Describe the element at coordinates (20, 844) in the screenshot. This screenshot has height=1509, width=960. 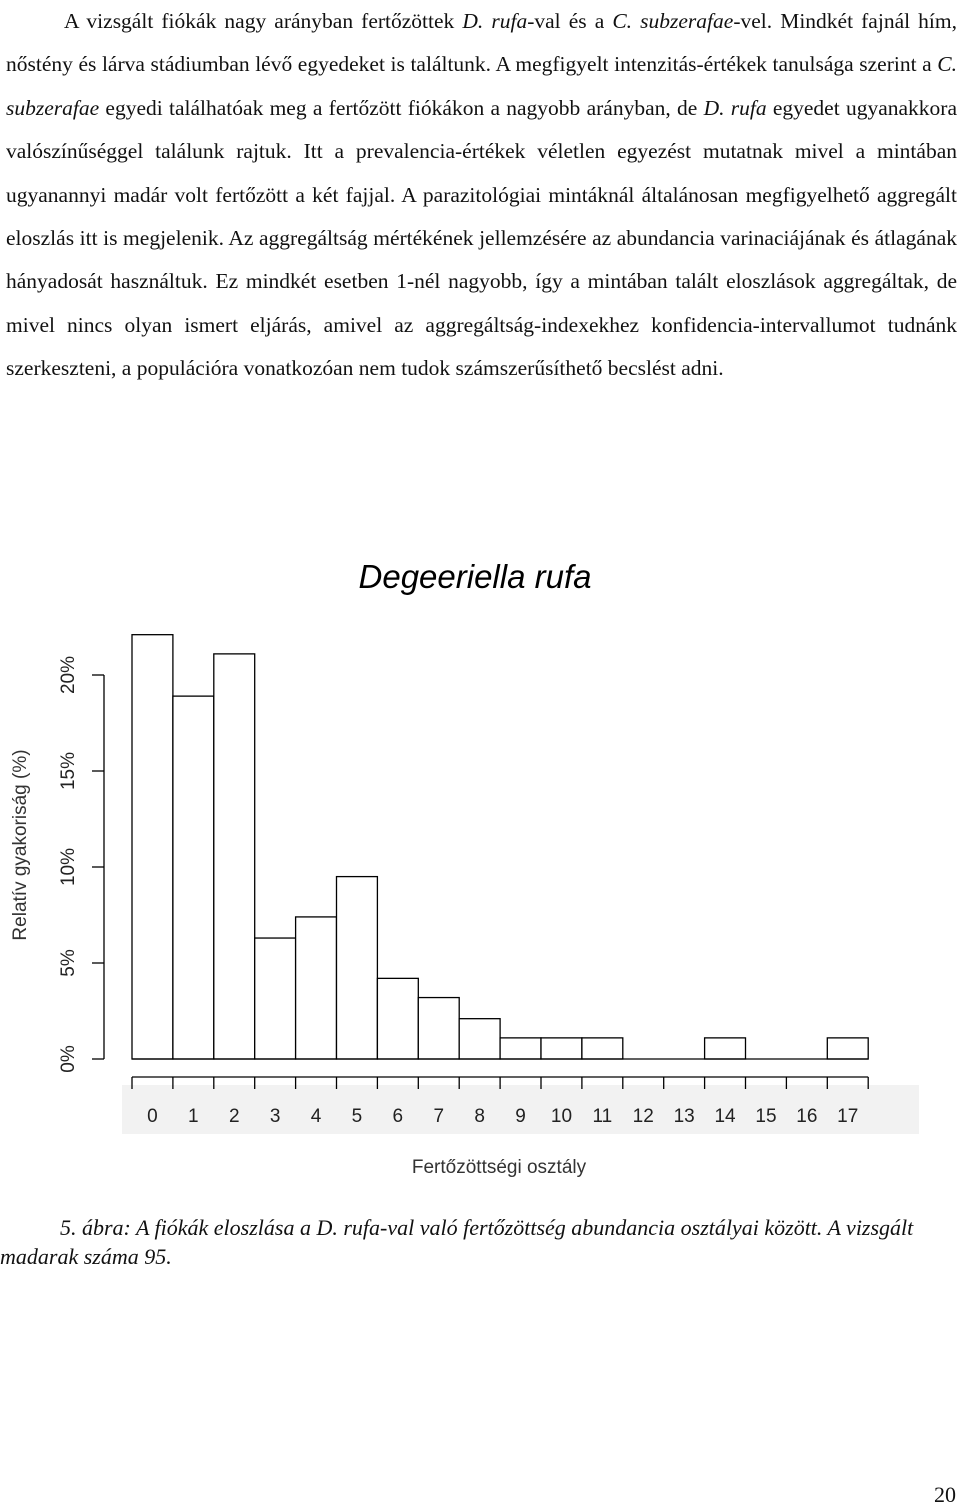
I see `y-axis-title: Relatív gyakoriság (%)` at that location.